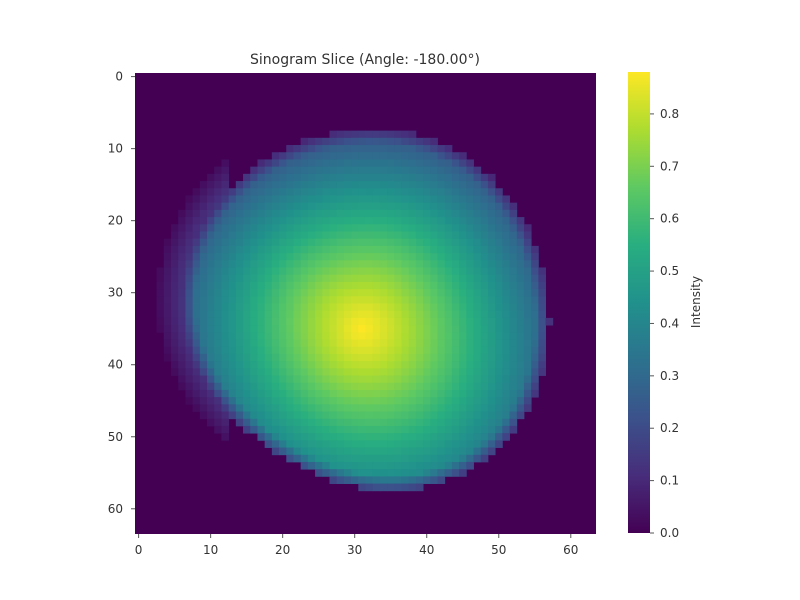 This screenshot has height=600, width=800. Describe the element at coordinates (115, 365) in the screenshot. I see `y-tick-label: 40` at that location.